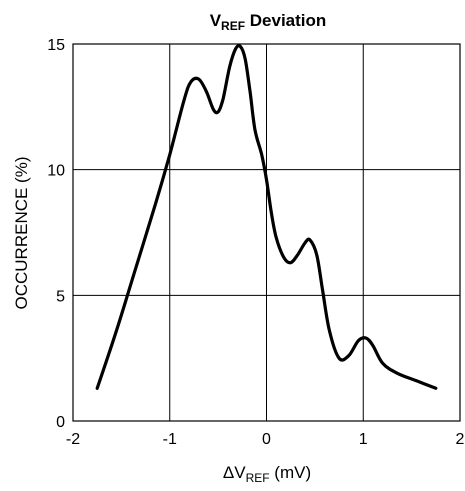 The image size is (465, 491). Describe the element at coordinates (170, 439) in the screenshot. I see `x-tick-label: -1` at that location.